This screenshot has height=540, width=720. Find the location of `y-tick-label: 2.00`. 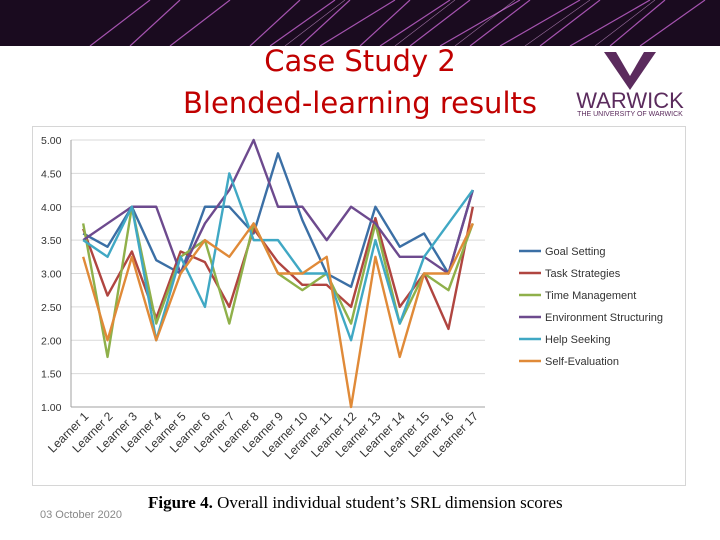

y-tick-label: 2.00 is located at coordinates (51, 341).